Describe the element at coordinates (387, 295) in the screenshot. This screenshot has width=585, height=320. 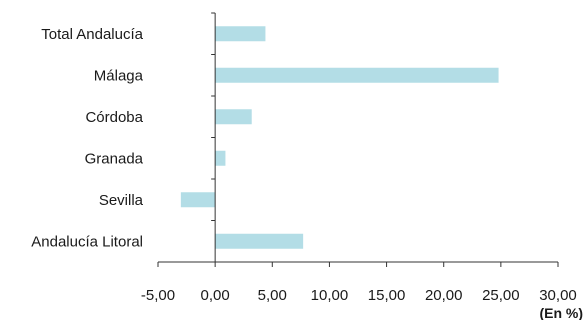
I see `x-tick-label: 15,00` at that location.